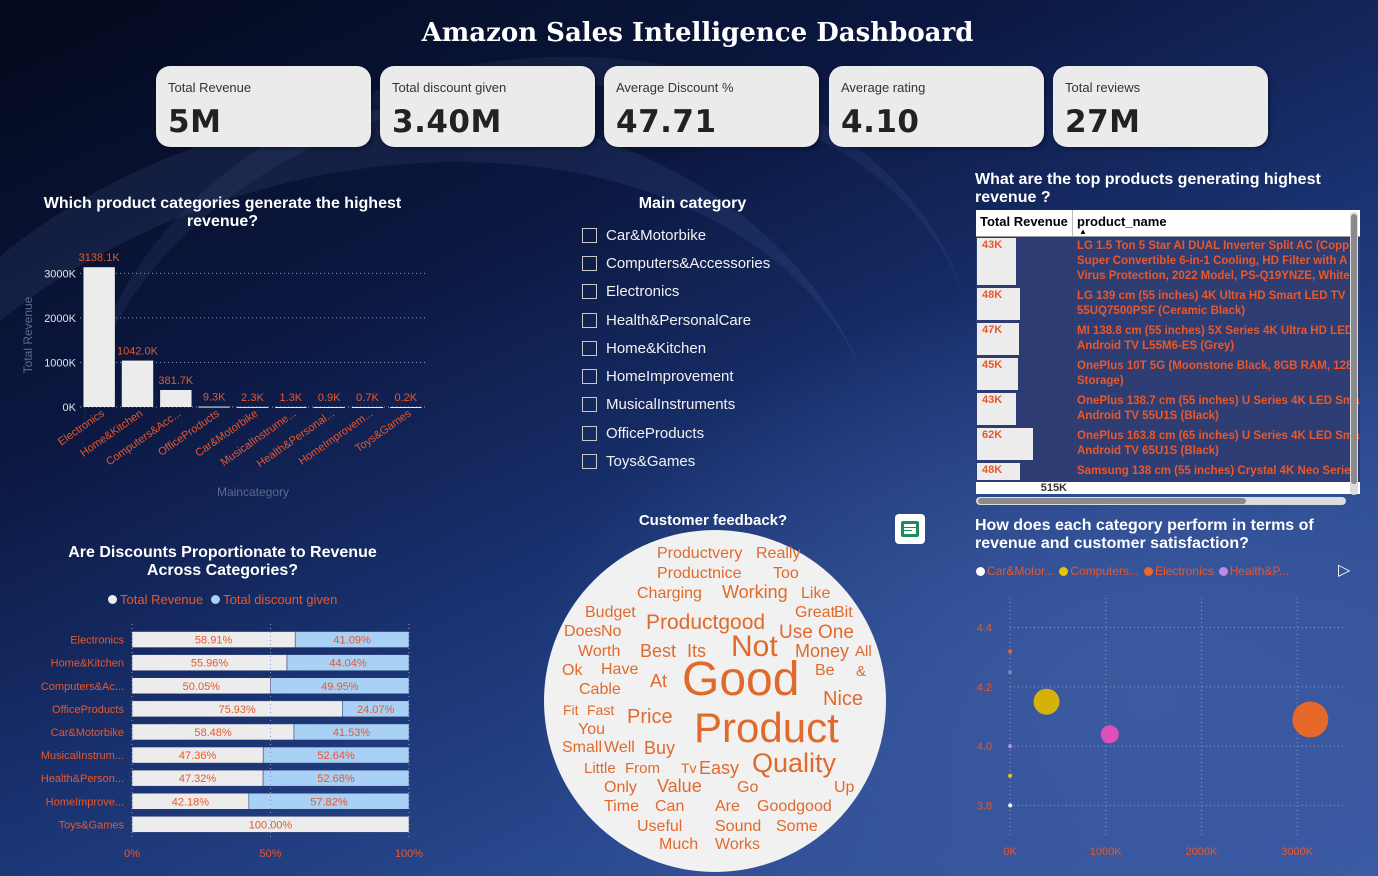 The image size is (1378, 876). What do you see at coordinates (650, 717) in the screenshot?
I see `cloud-word: Price` at bounding box center [650, 717].